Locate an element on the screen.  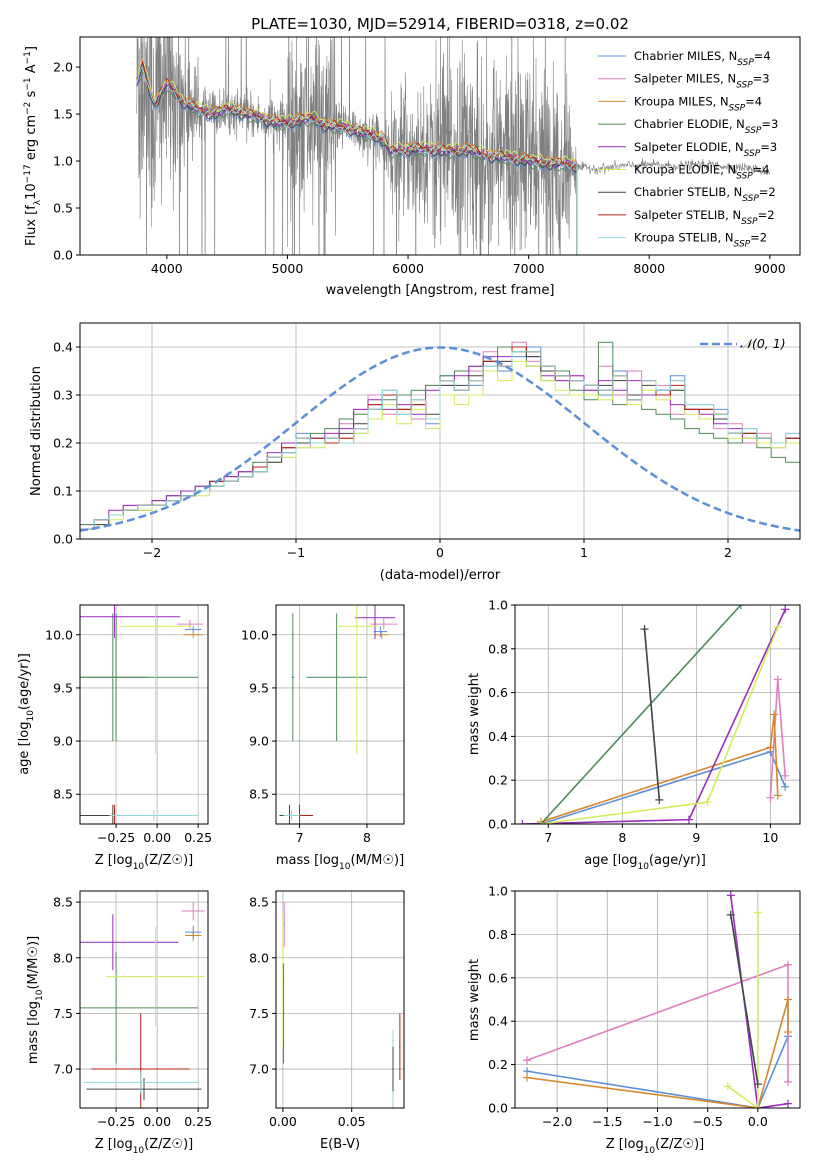
x-tick-label: 2 is located at coordinates (728, 552).